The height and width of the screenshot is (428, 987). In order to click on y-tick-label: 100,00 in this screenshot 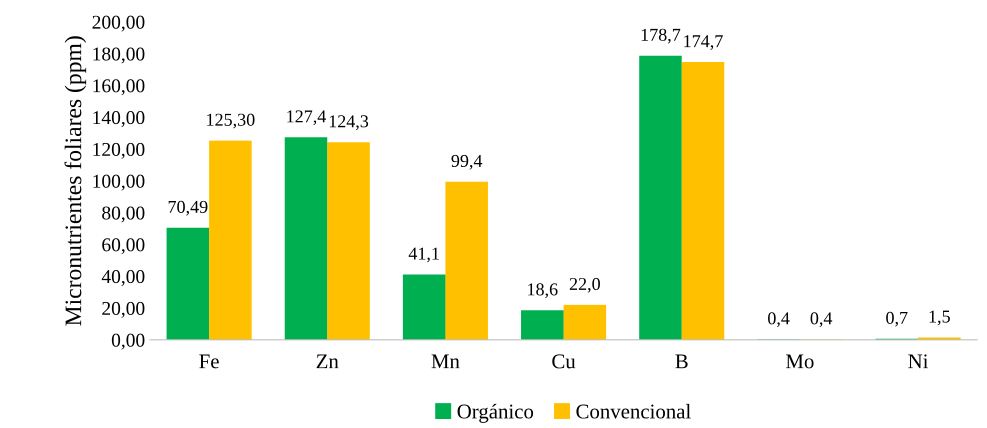, I will do `click(118, 182)`.